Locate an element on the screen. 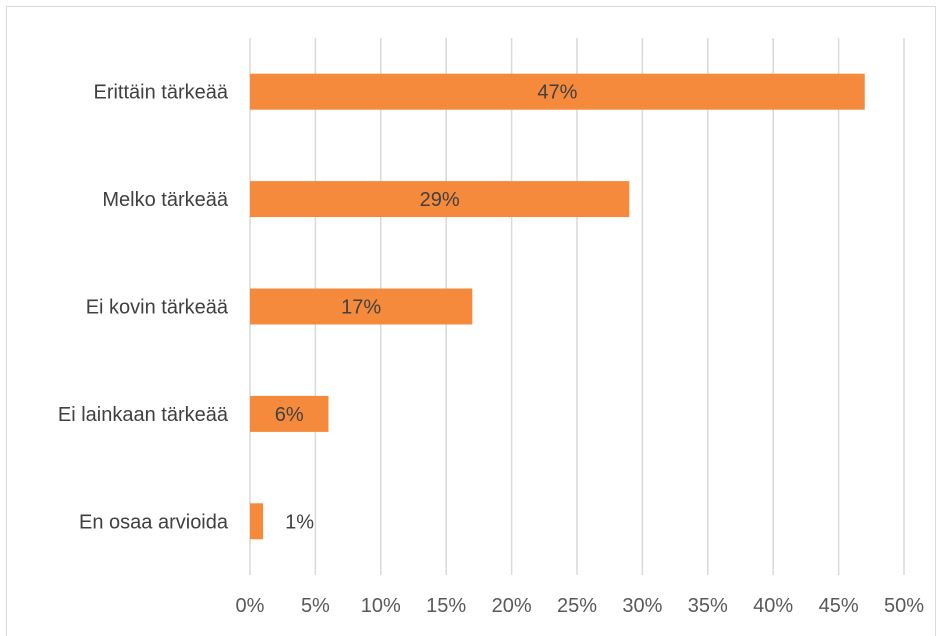 The height and width of the screenshot is (636, 942). x-tick-label: 50% is located at coordinates (904, 606).